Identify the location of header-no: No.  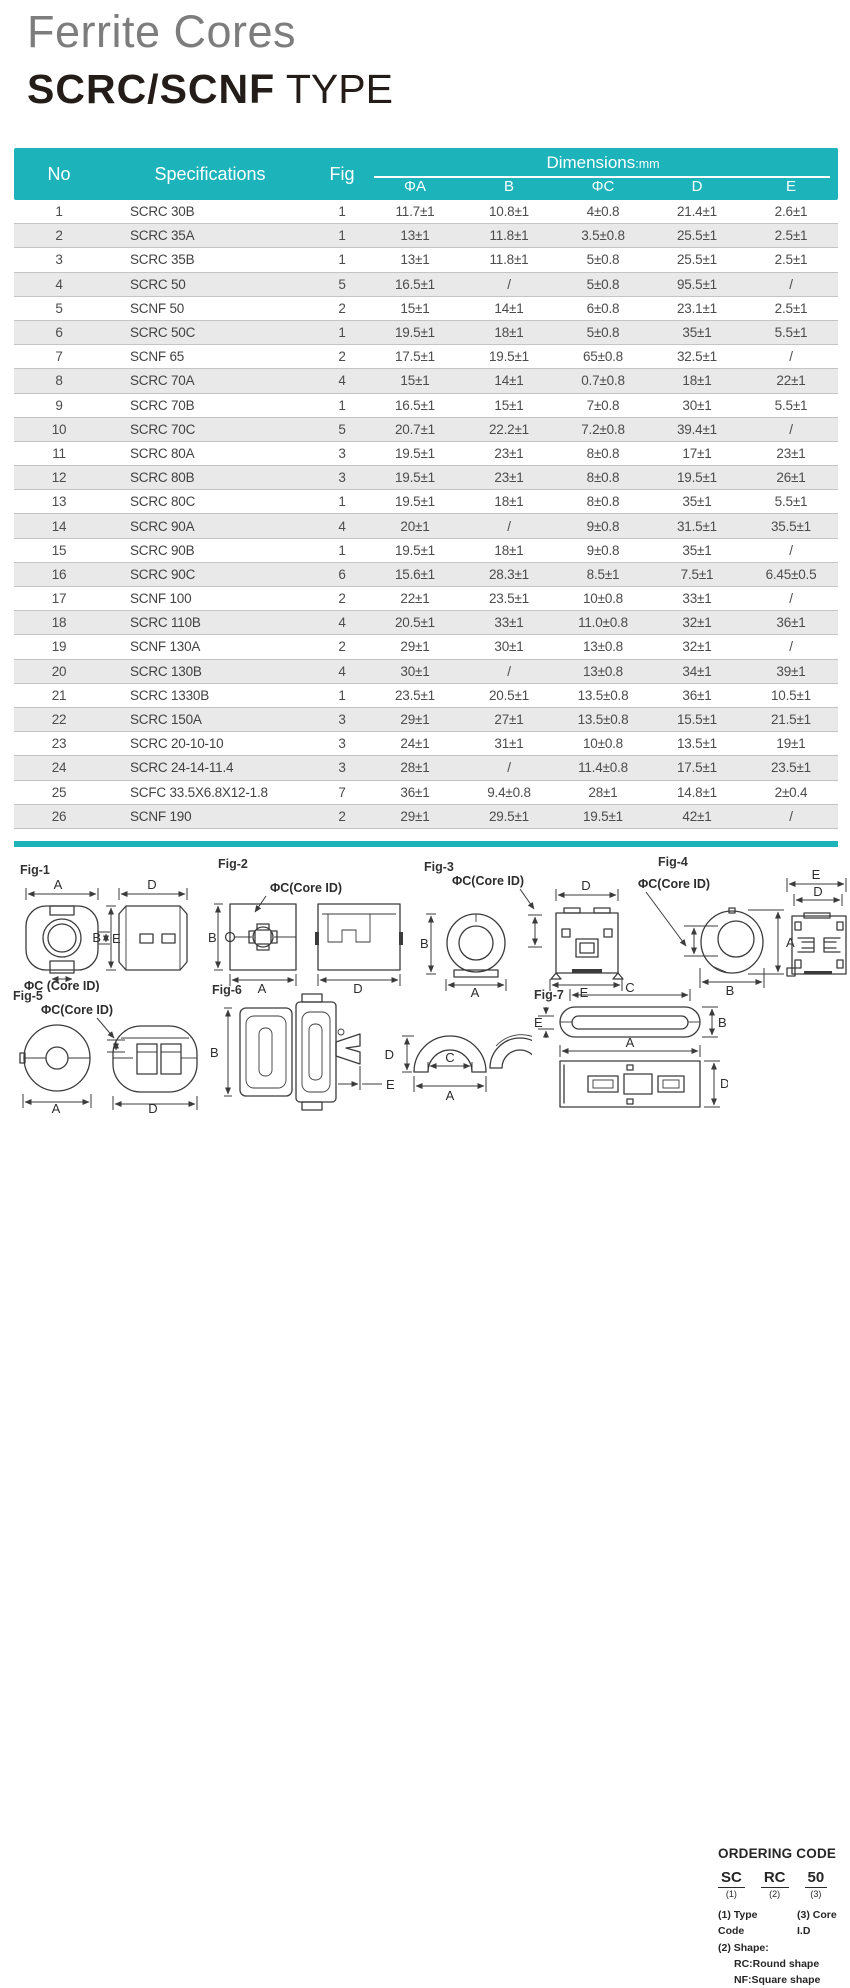
(59, 173).